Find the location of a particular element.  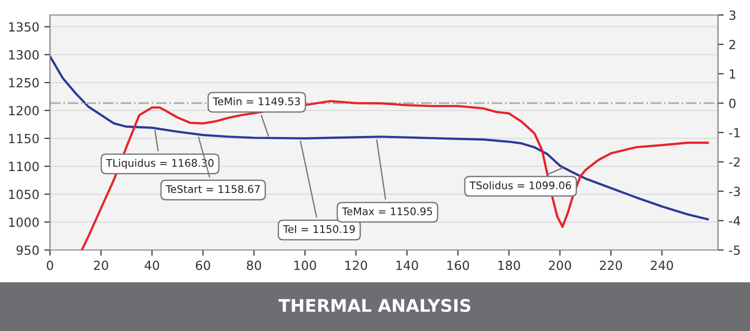

y2-tick-label: -3 is located at coordinates (734, 191).